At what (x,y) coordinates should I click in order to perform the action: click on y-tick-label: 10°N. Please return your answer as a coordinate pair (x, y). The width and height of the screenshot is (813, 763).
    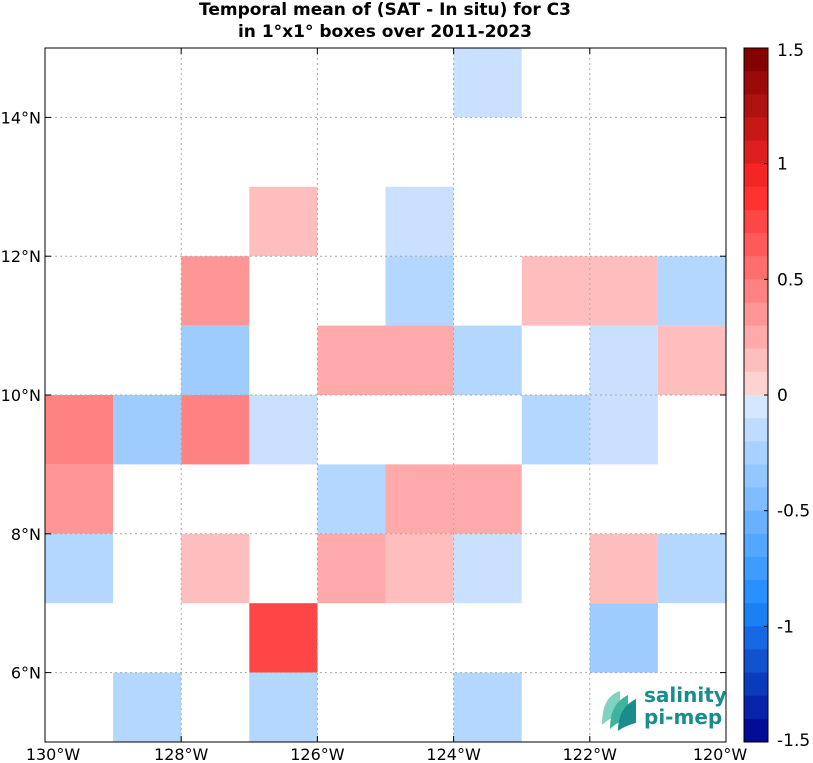
    Looking at the image, I should click on (21, 395).